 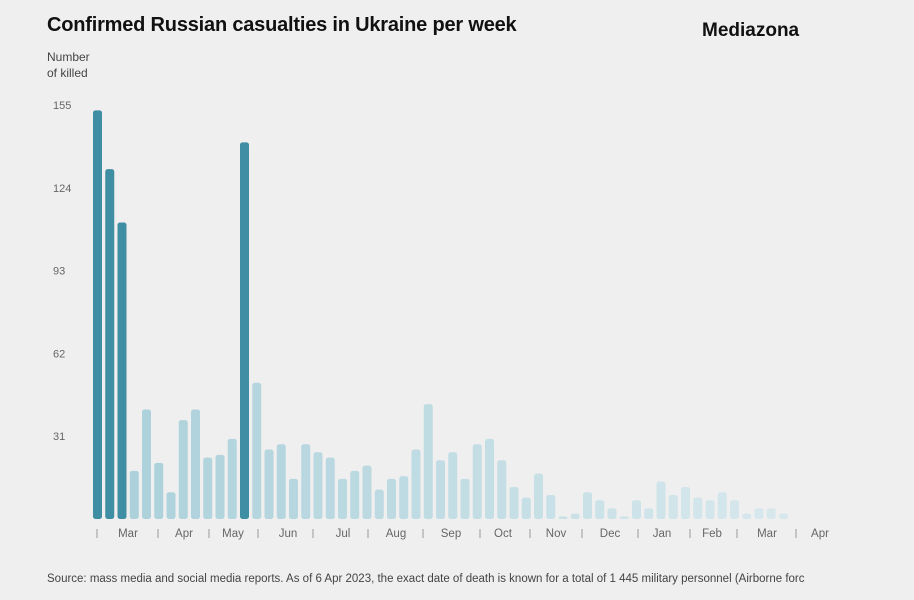 What do you see at coordinates (451, 534) in the screenshot?
I see `x-tick-label: Sep` at bounding box center [451, 534].